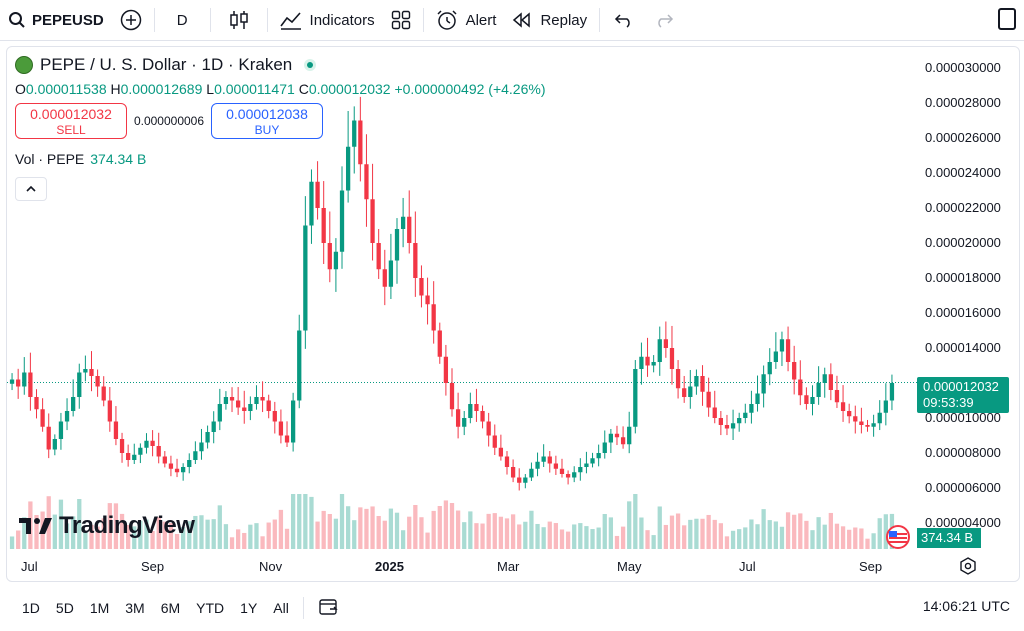 This screenshot has height=631, width=1024. Describe the element at coordinates (329, 608) in the screenshot. I see `goto-date-button` at that location.